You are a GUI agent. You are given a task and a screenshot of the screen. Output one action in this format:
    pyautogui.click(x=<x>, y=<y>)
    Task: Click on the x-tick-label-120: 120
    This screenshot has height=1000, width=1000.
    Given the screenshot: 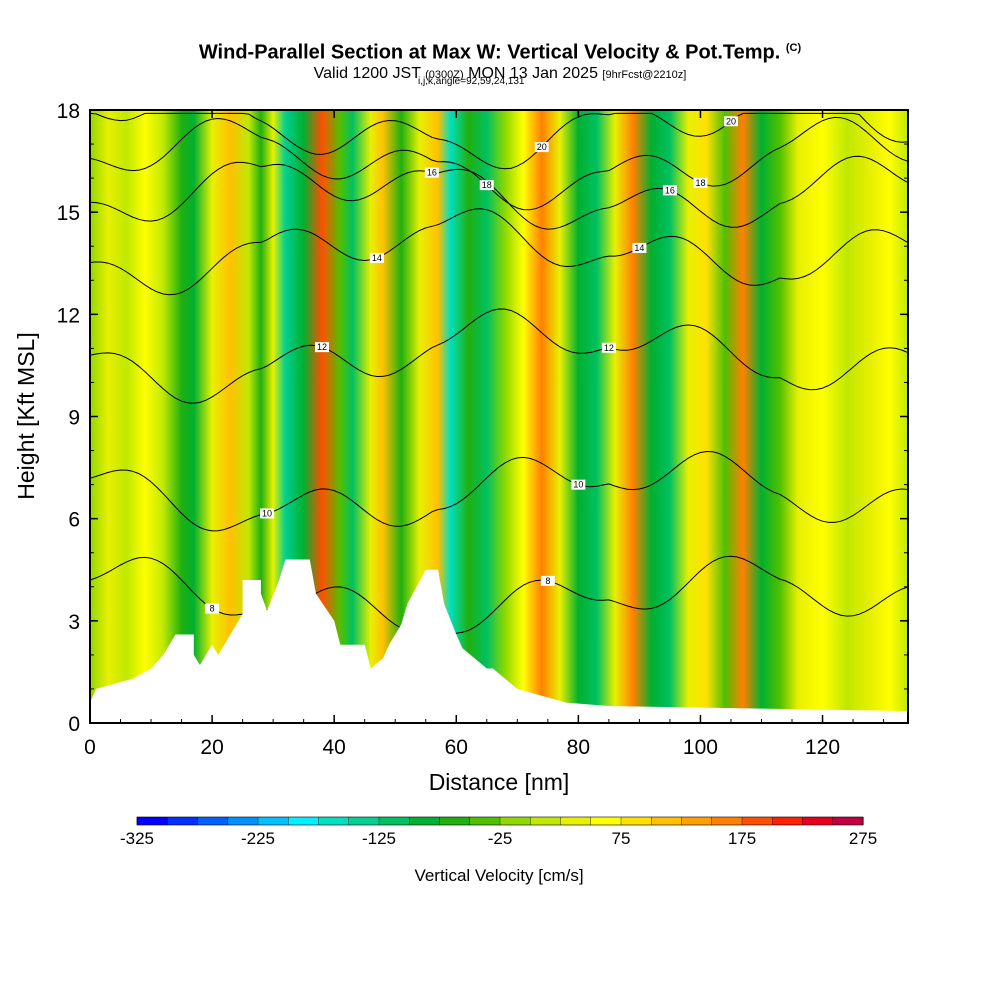 What is the action you would take?
    pyautogui.click(x=822, y=747)
    